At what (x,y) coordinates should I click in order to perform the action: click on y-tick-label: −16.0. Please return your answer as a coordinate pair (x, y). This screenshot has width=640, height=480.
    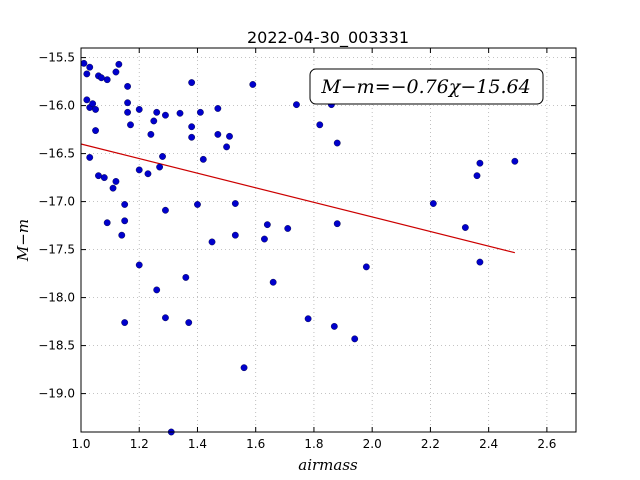
    Looking at the image, I should click on (56, 106).